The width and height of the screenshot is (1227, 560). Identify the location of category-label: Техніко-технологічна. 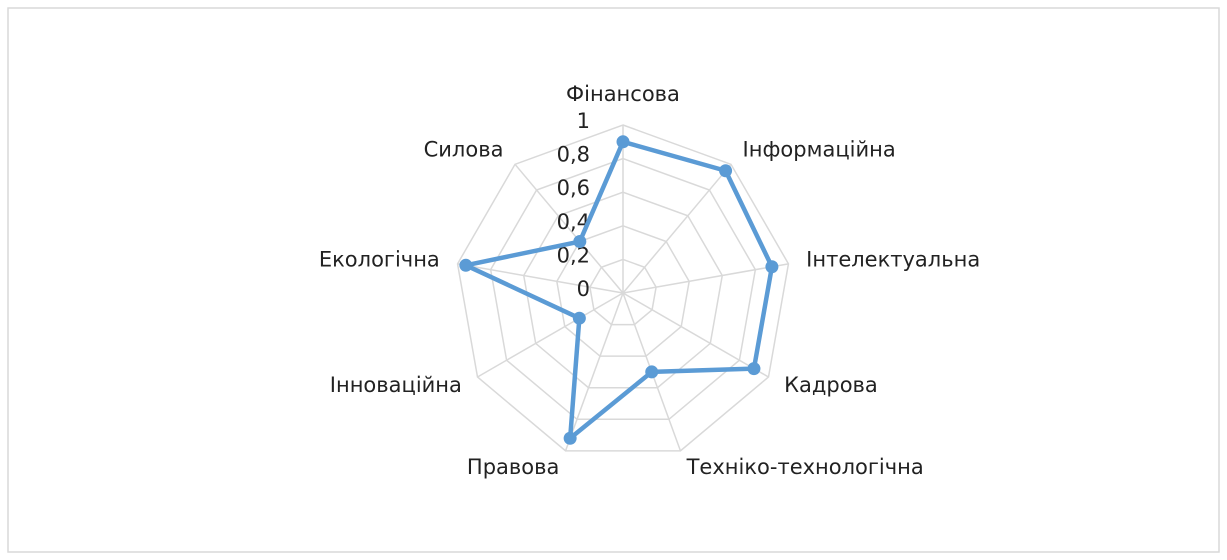
(805, 467).